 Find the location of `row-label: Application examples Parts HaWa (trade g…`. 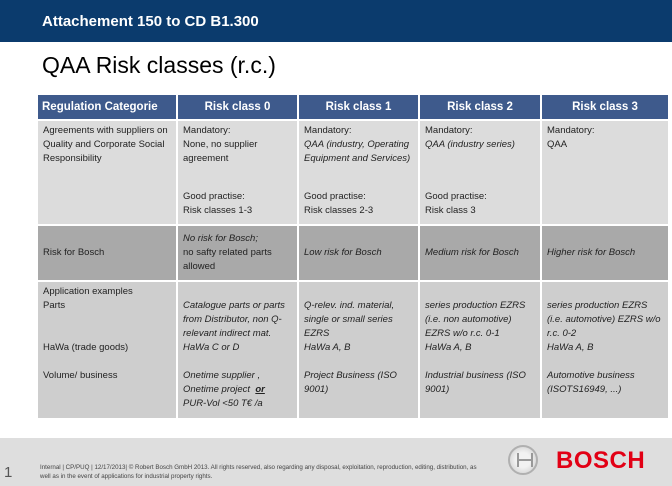

row-label: Application examples Parts HaWa (trade g… is located at coordinates (107, 350).